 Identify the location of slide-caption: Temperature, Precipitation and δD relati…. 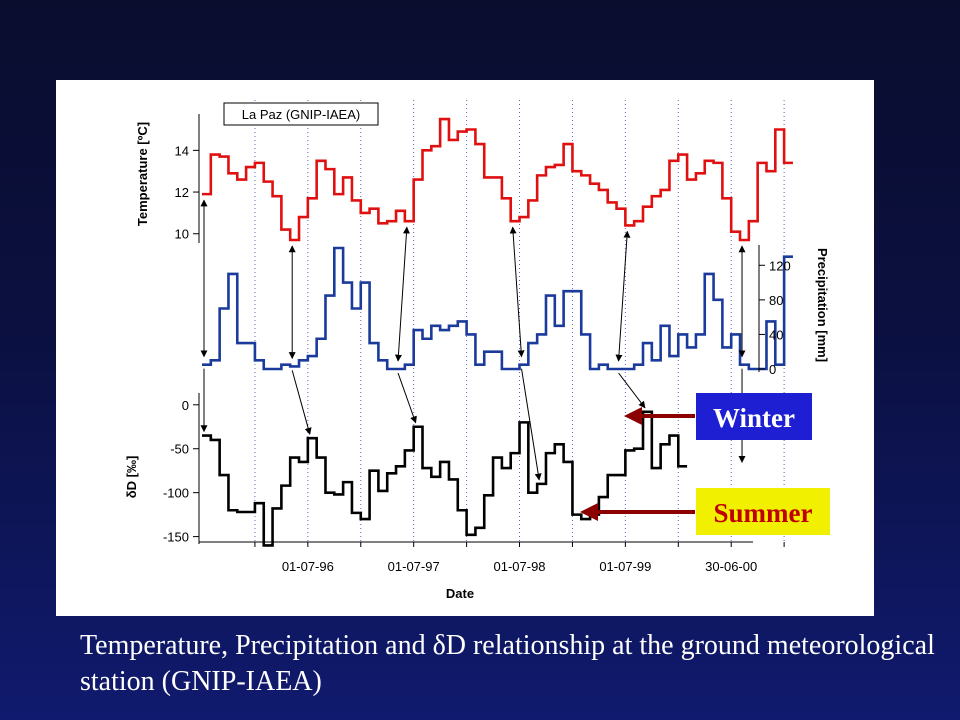
(507, 663).